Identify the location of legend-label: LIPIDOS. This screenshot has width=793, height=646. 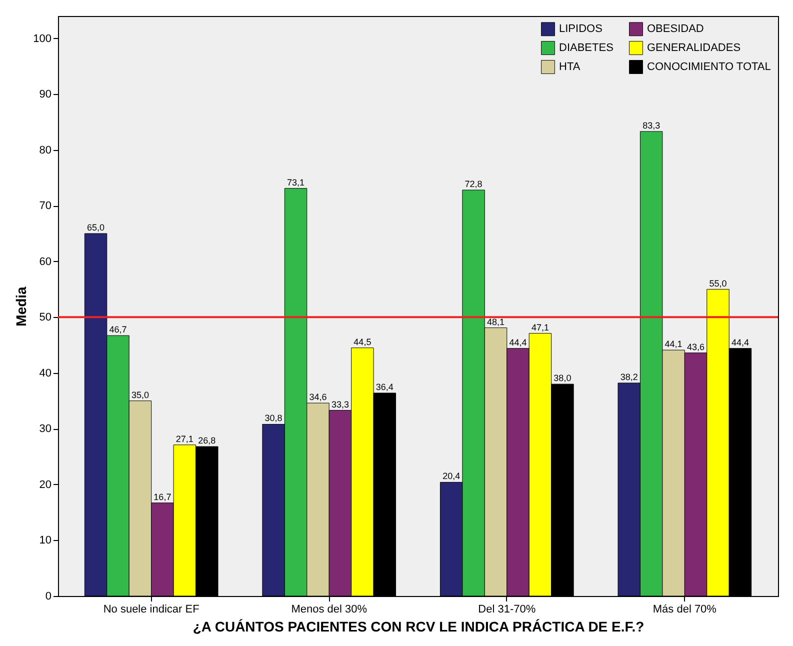
(580, 29).